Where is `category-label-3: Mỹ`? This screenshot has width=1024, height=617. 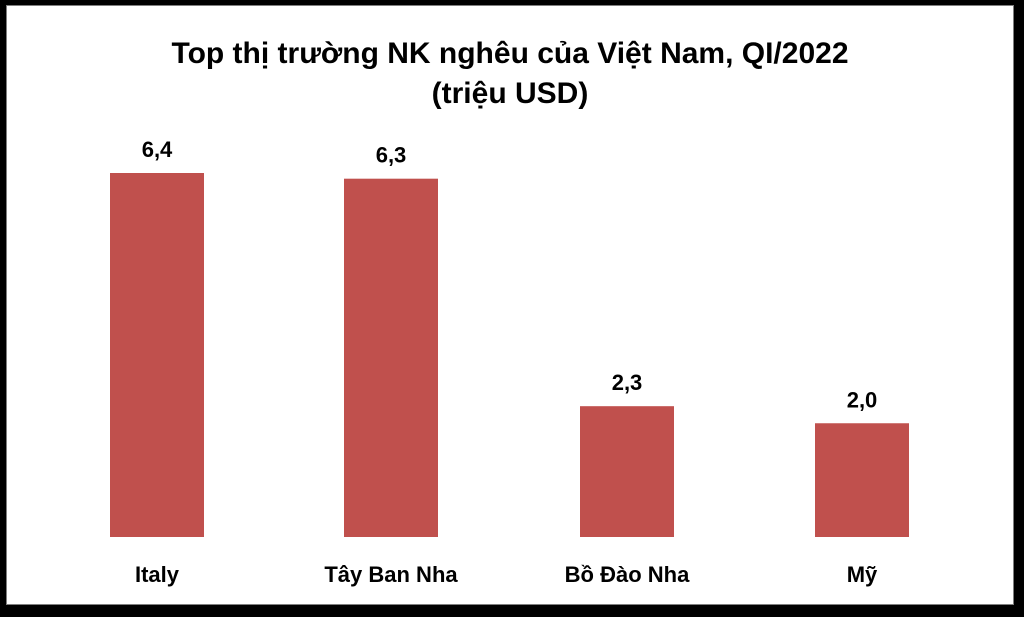 category-label-3: Mỹ is located at coordinates (862, 574).